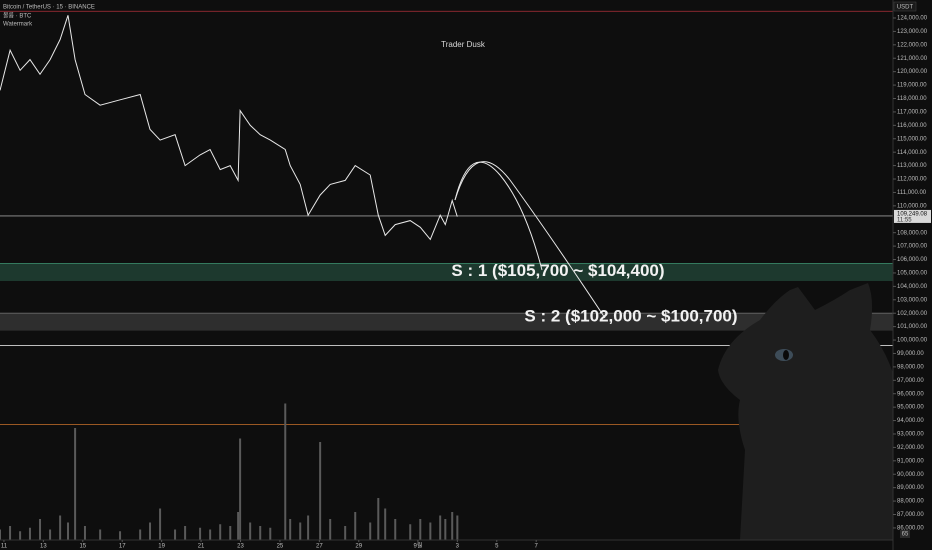 The height and width of the screenshot is (550, 932). Describe the element at coordinates (912, 233) in the screenshot. I see `y-tick-label: 108,000.00` at that location.